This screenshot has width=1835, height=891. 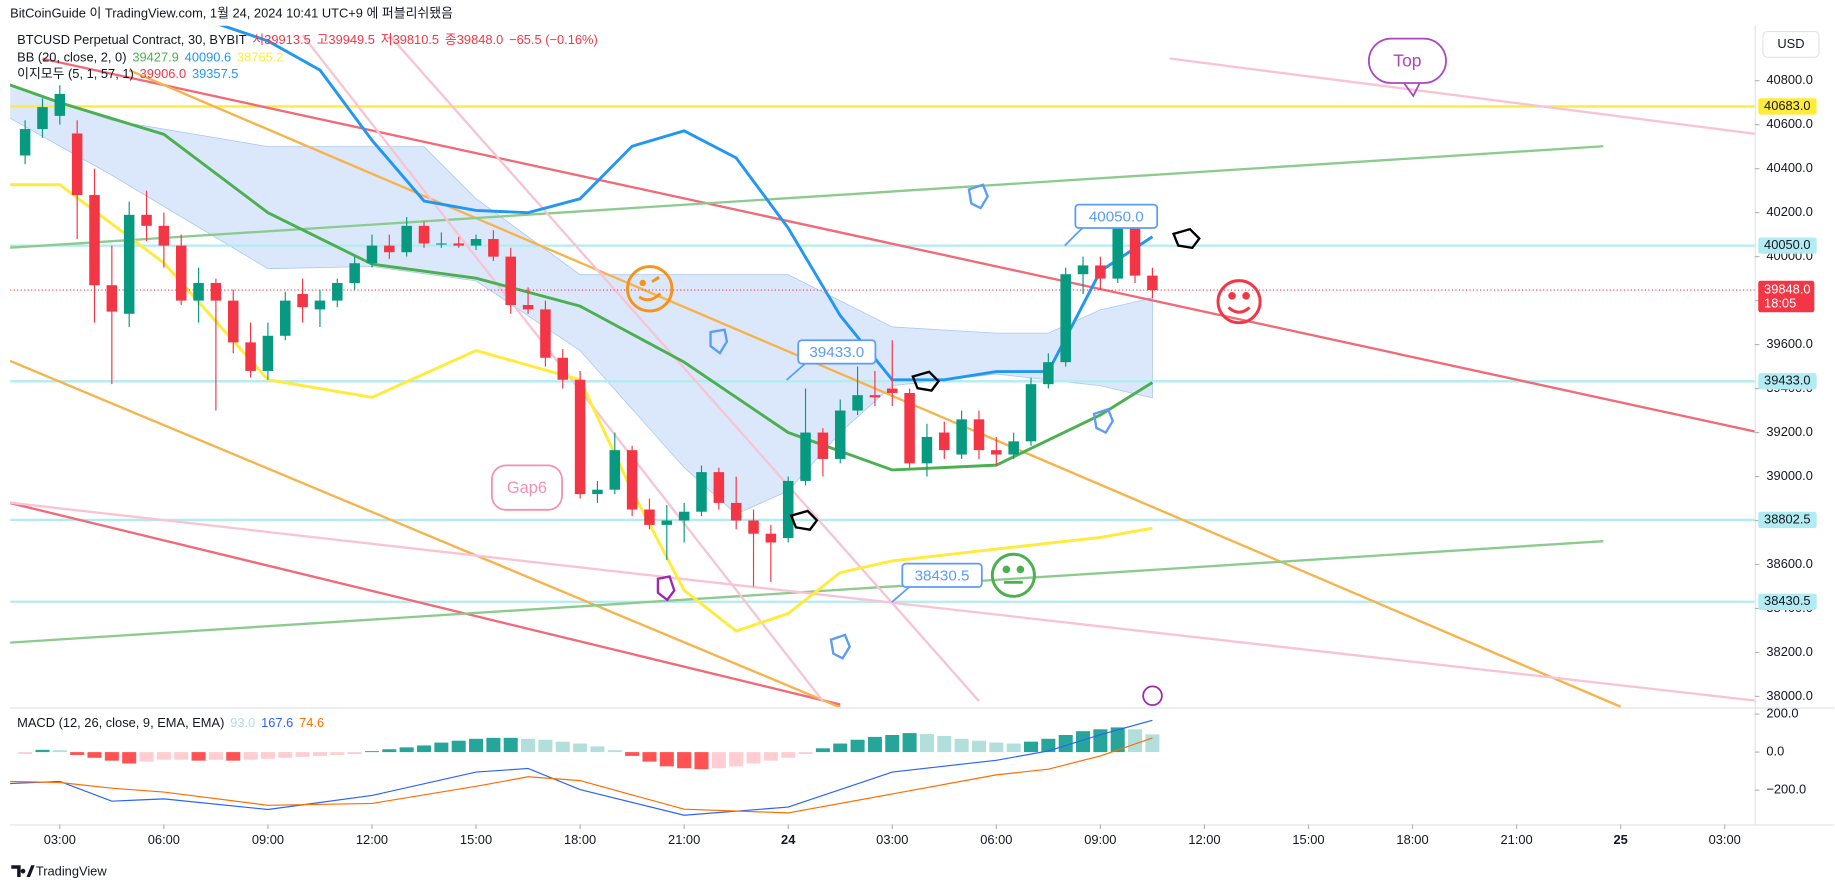 I want to click on y-tick-label: 38600.0, so click(x=1789, y=563).